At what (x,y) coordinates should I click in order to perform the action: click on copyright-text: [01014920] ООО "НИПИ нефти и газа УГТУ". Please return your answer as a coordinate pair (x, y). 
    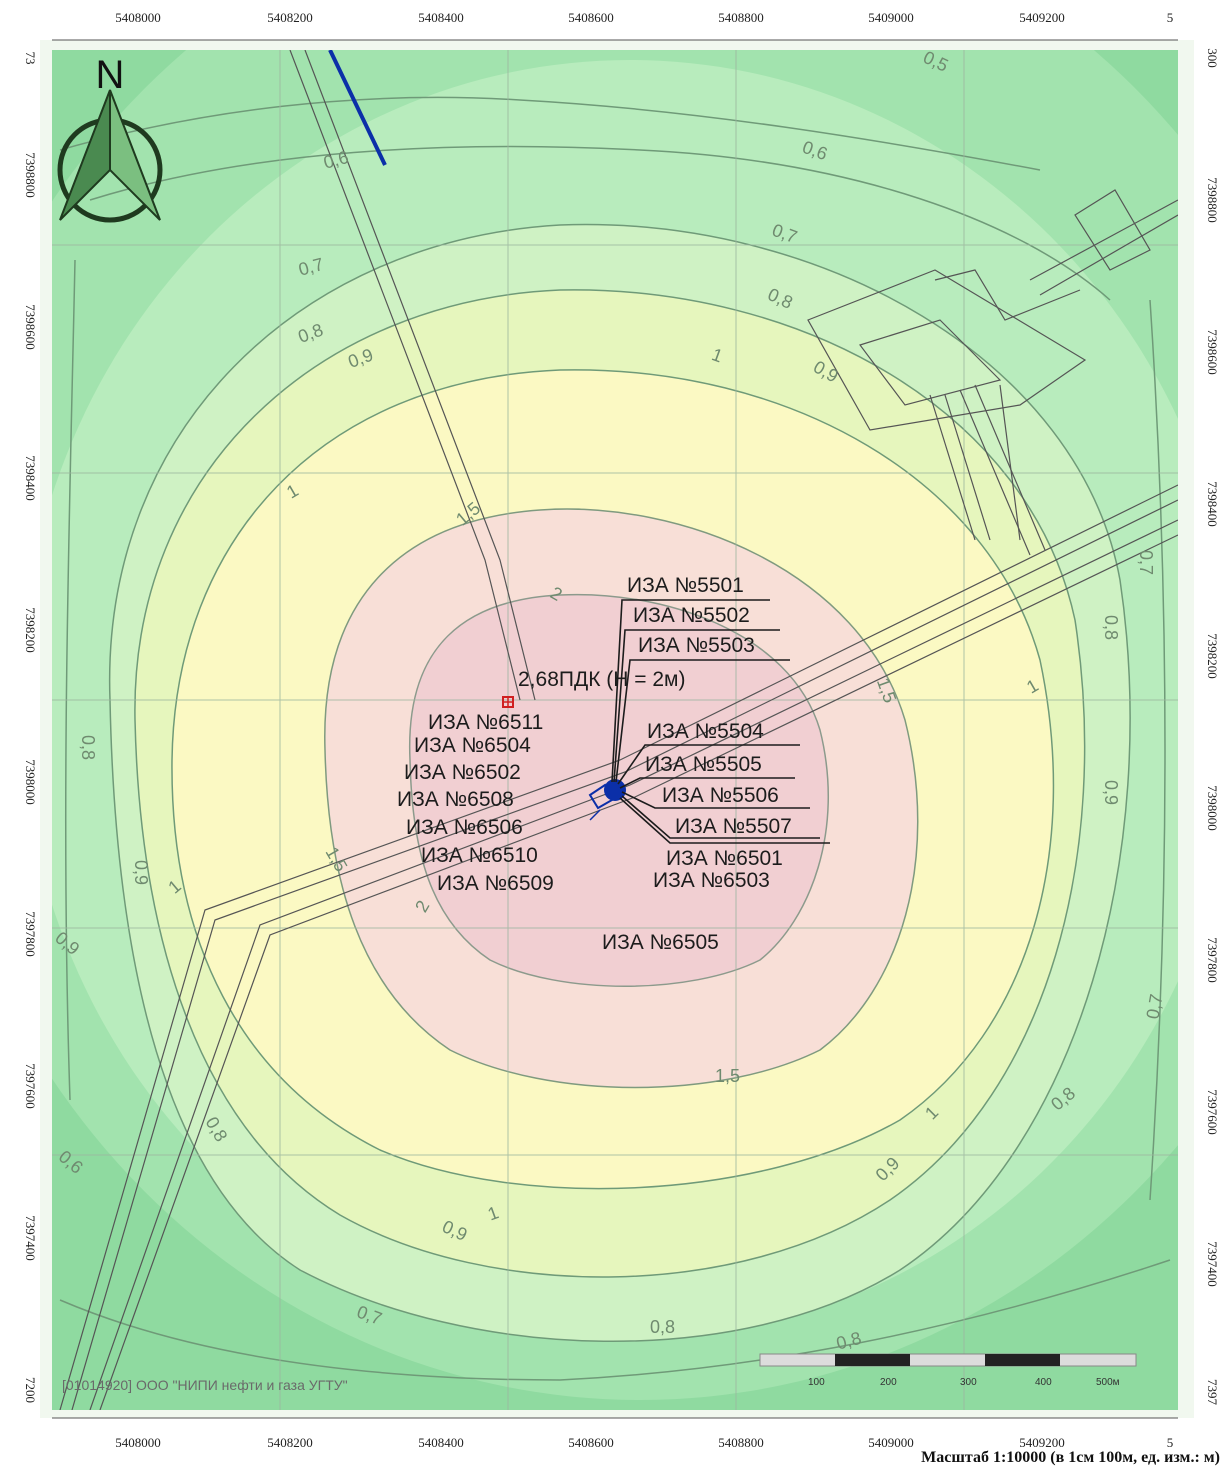
    Looking at the image, I should click on (205, 1385).